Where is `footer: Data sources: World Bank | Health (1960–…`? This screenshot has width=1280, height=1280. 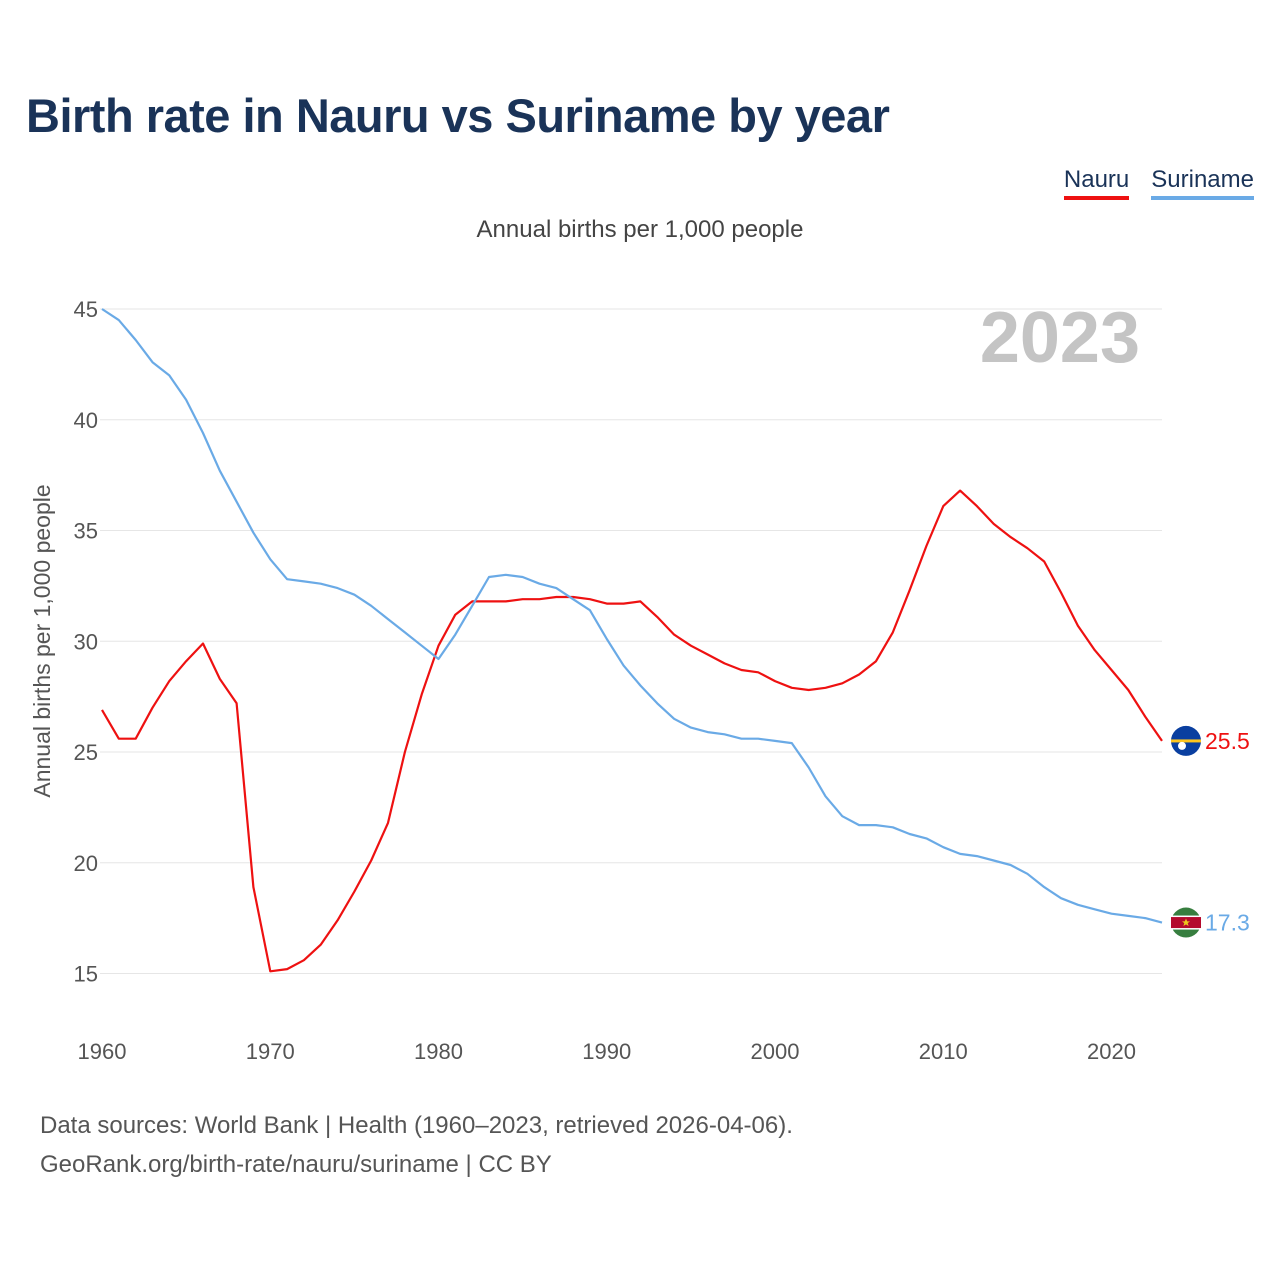
footer: Data sources: World Bank | Health (1960–… is located at coordinates (416, 1145).